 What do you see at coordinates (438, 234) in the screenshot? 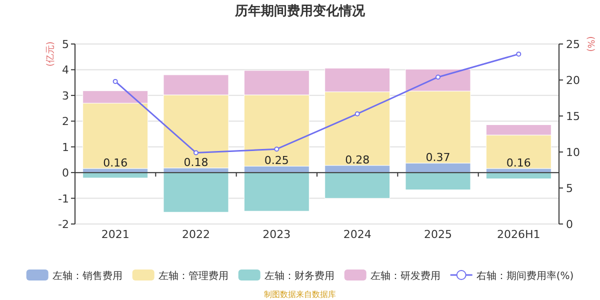
I see `x-tick-label: 2025` at bounding box center [438, 234].